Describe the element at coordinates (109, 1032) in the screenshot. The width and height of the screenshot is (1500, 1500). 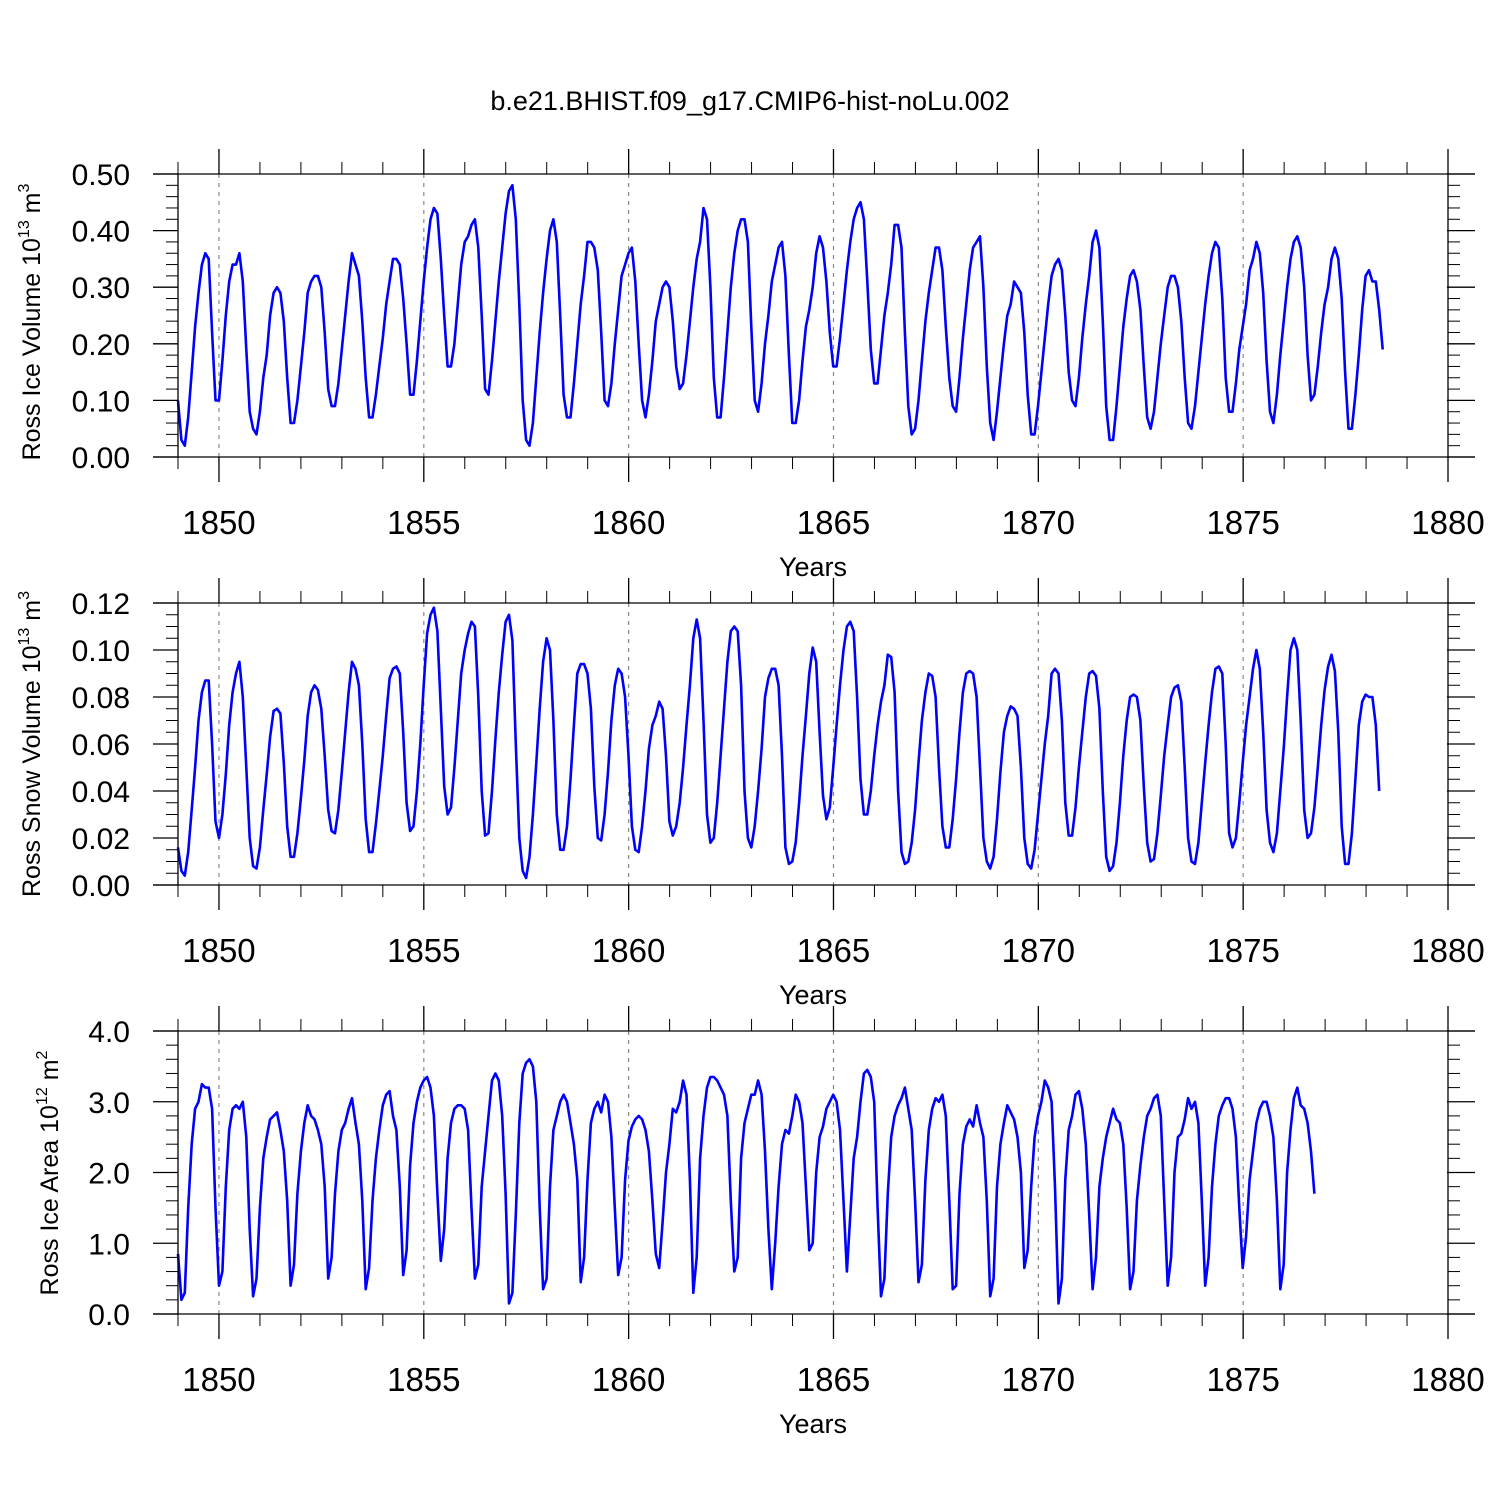
I see `y-tick-label: 4.0` at that location.